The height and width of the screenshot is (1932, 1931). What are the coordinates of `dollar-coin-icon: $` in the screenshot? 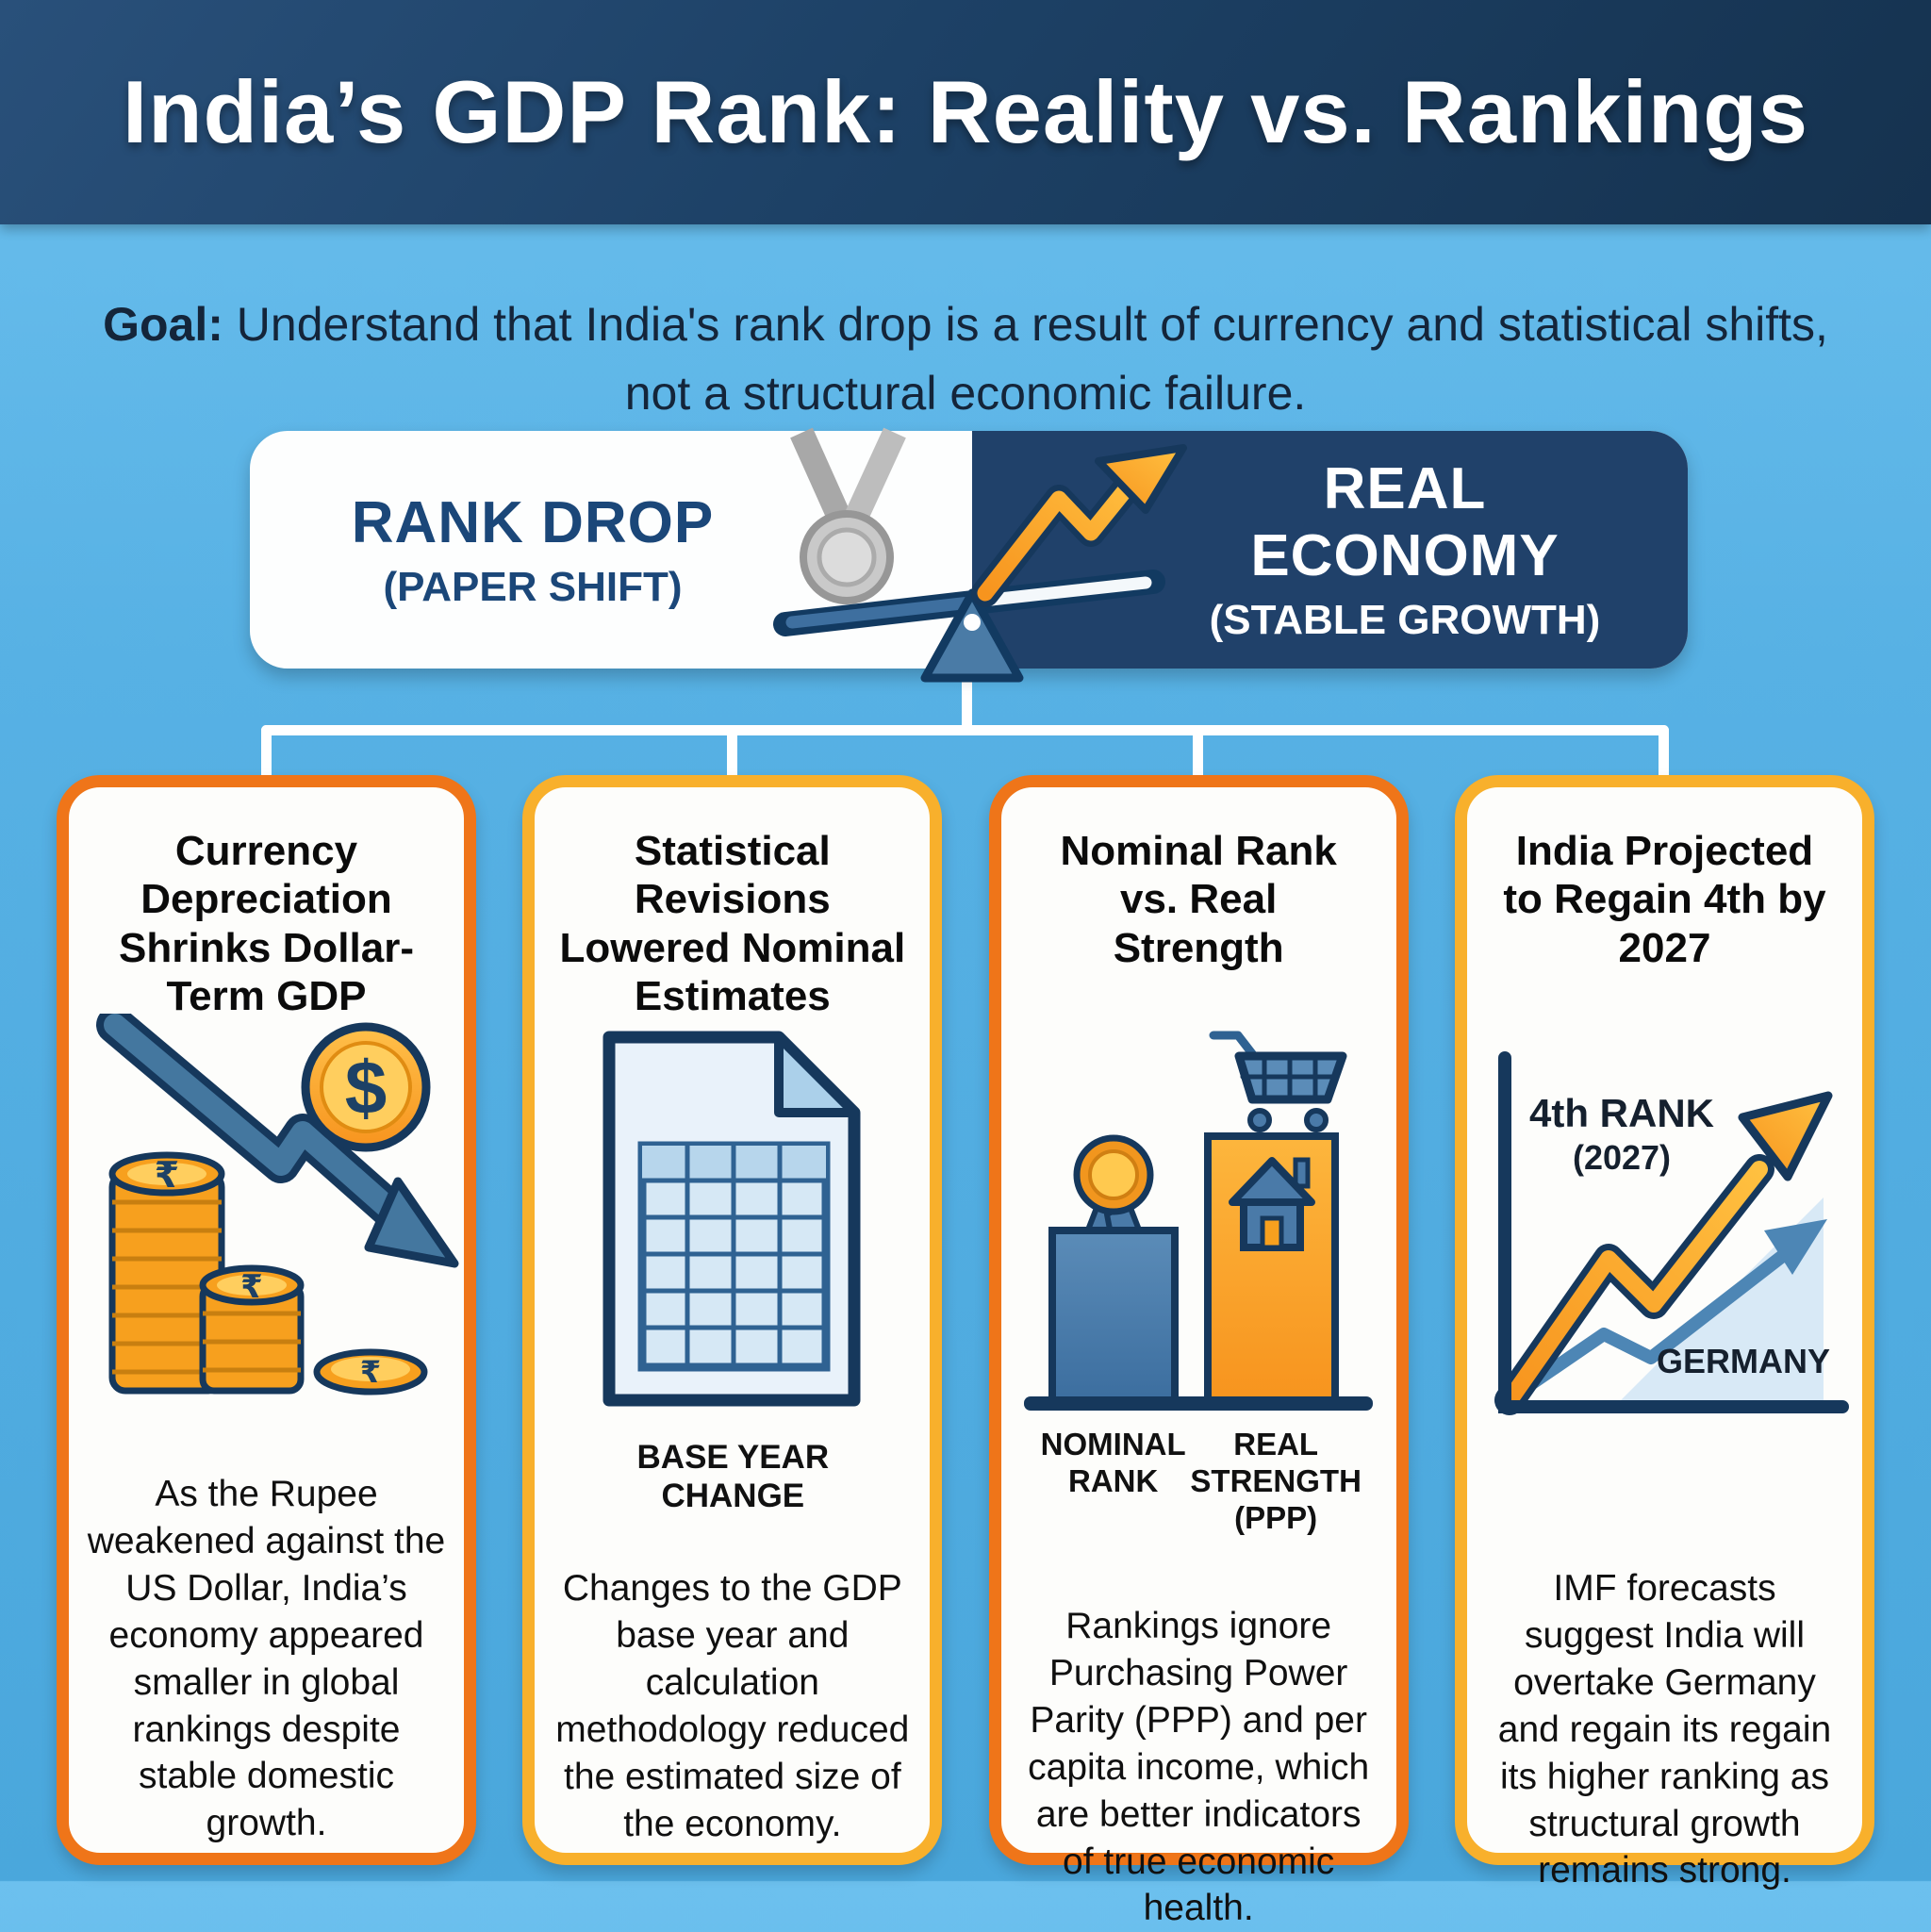 It's located at (366, 1087).